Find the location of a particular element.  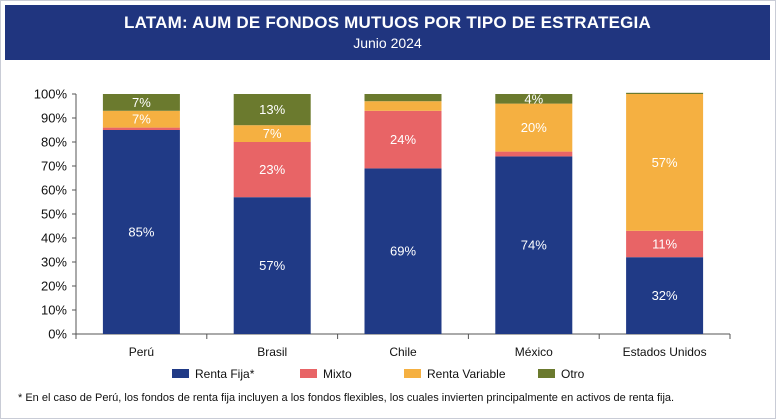

bar-renta-fija-mexico is located at coordinates (534, 245).